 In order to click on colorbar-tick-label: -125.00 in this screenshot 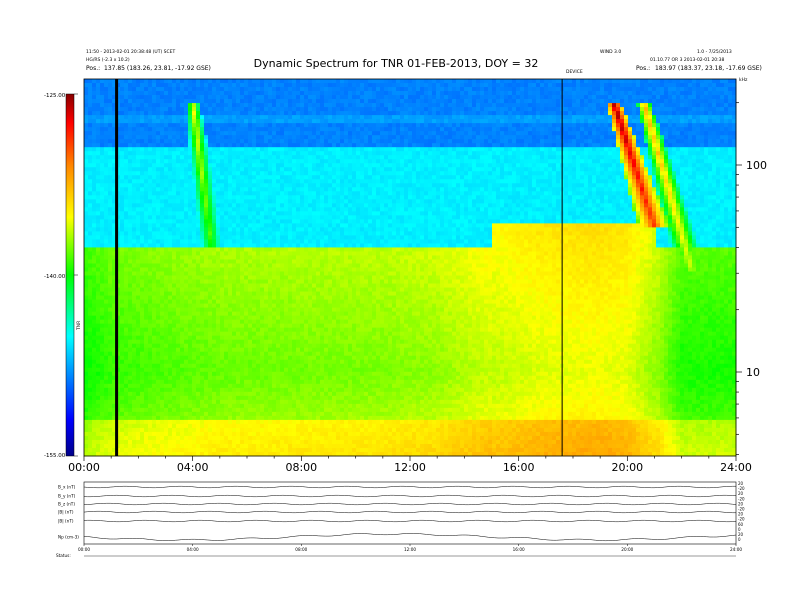, I will do `click(55, 96)`.